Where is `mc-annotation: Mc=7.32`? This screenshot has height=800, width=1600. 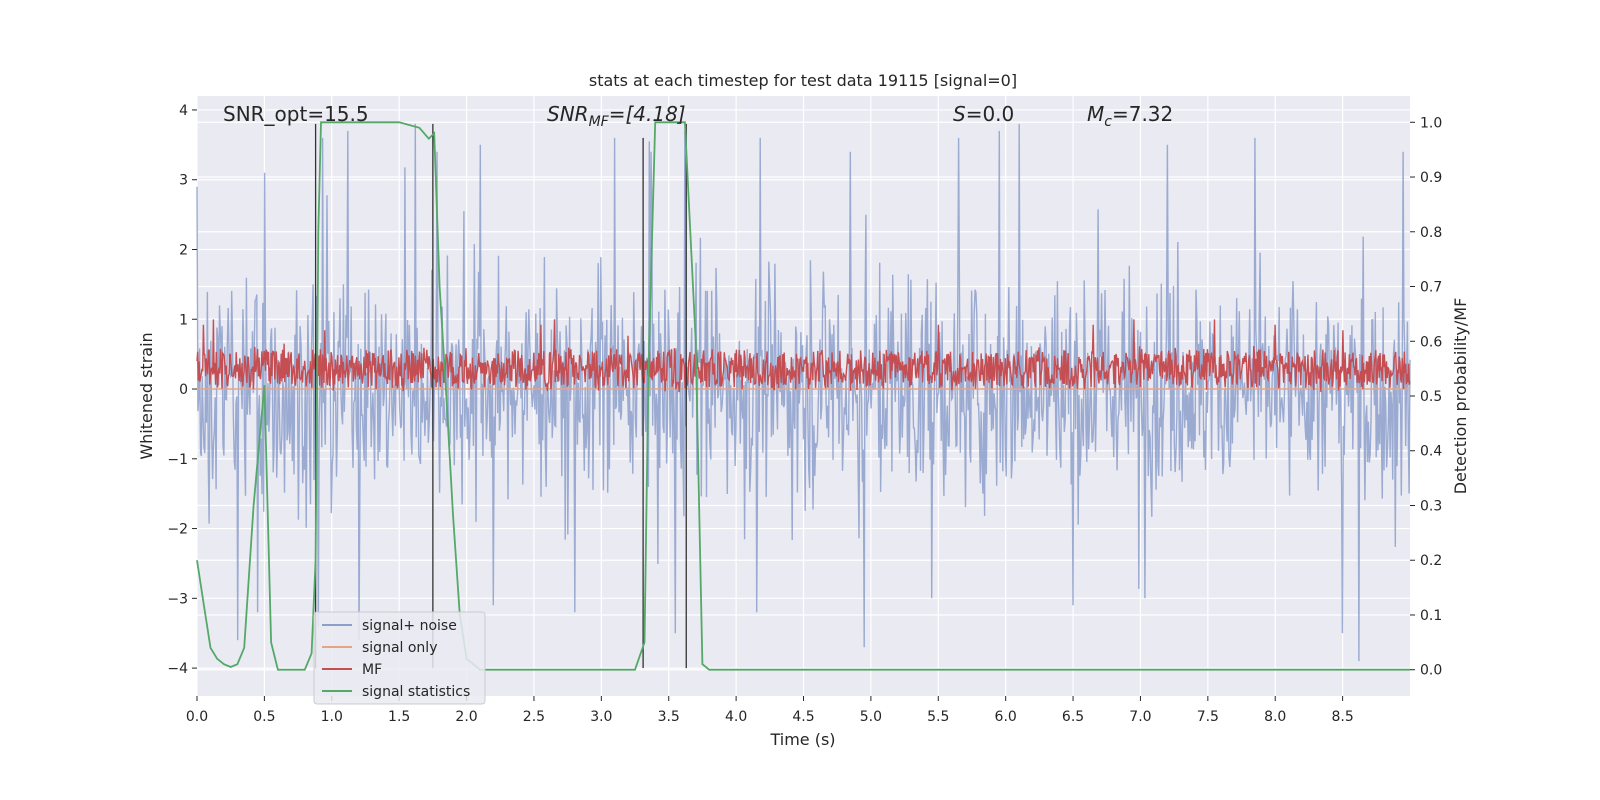
mc-annotation: Mc=7.32 is located at coordinates (1130, 116).